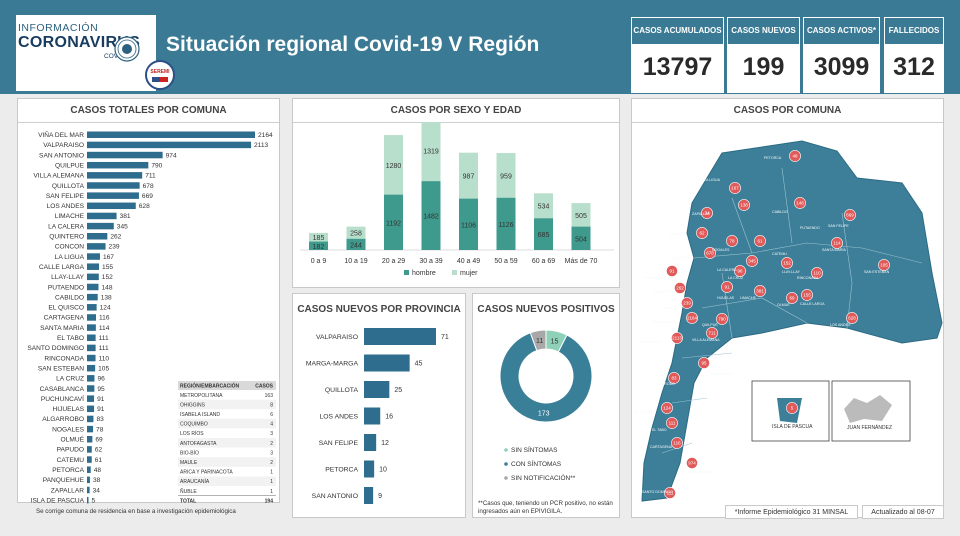 This screenshot has height=536, width=960. What do you see at coordinates (55, 348) in the screenshot?
I see `comuna-label: SANTO DOMINGO` at bounding box center [55, 348].